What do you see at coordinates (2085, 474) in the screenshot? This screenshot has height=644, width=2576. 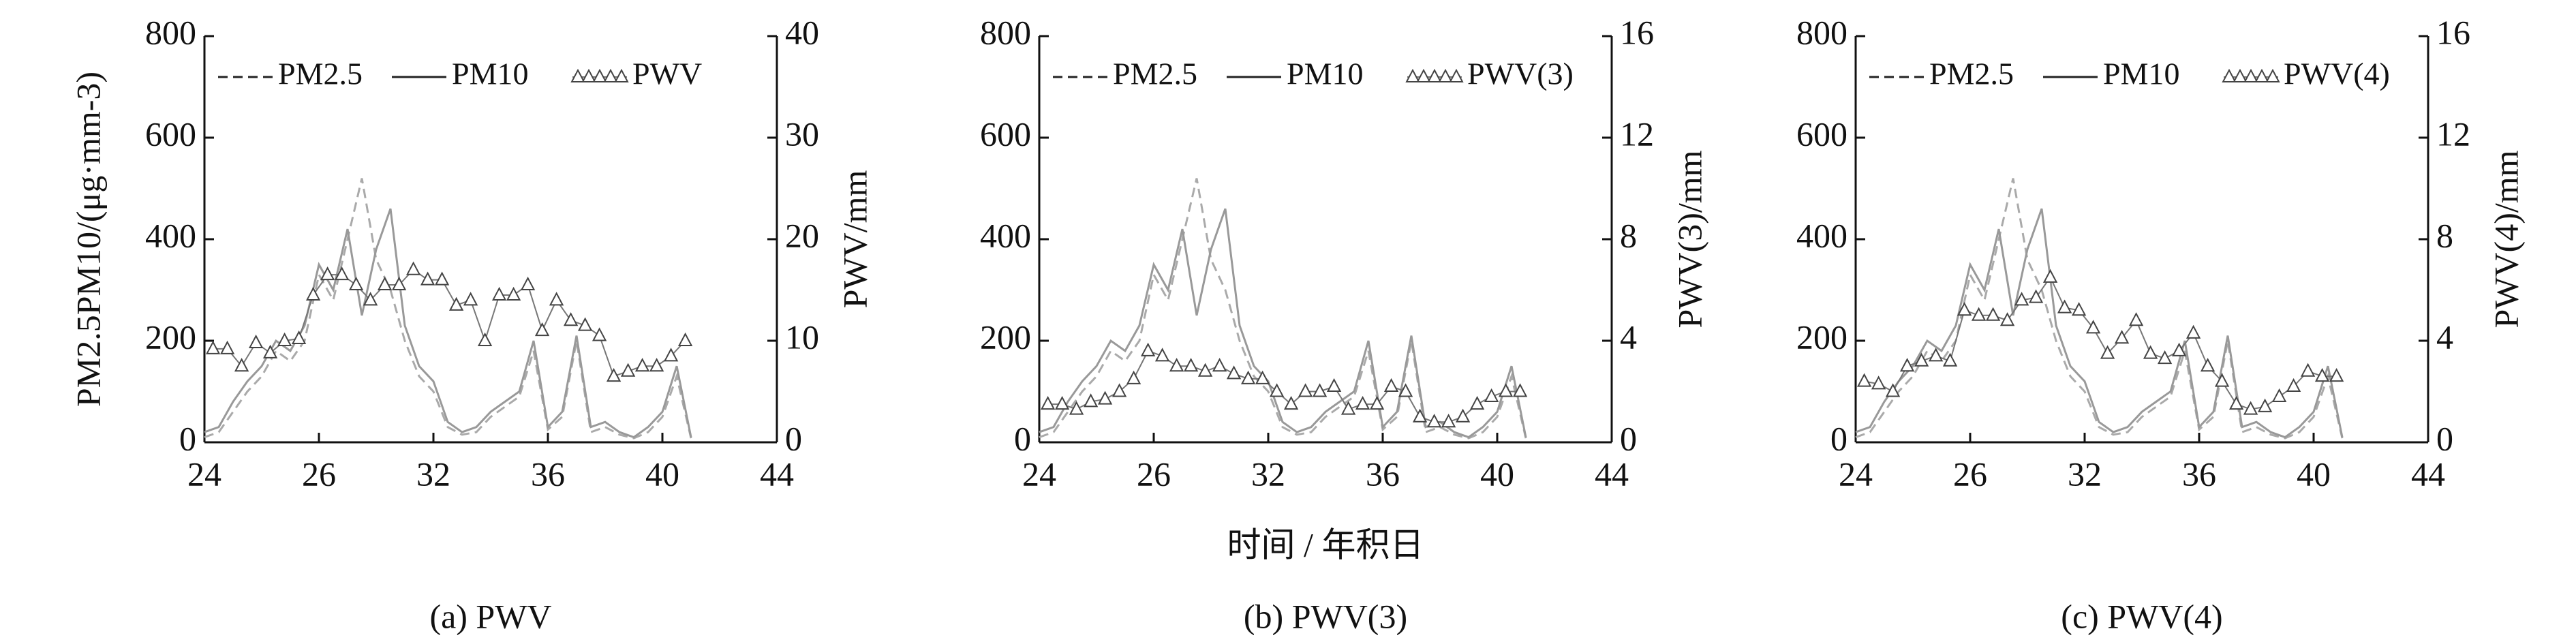 I see `x-tick-label: 32` at bounding box center [2085, 474].